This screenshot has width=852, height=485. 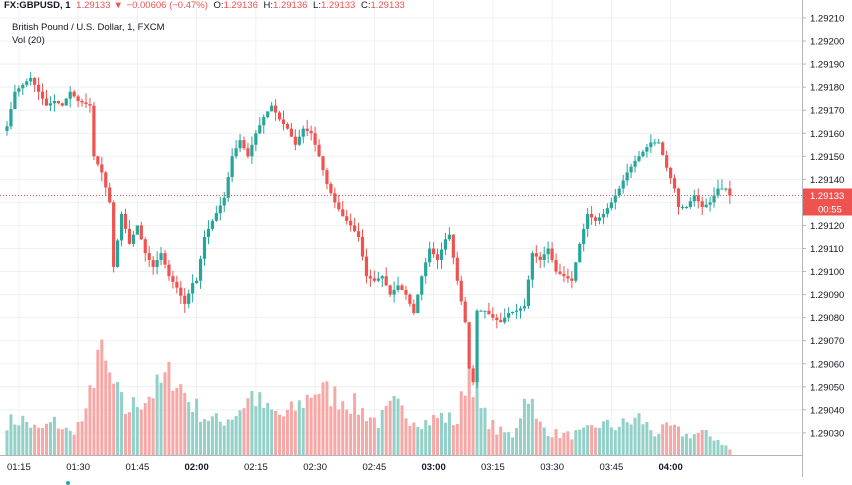 I want to click on price-axis-label: 1.29050, so click(x=827, y=387).